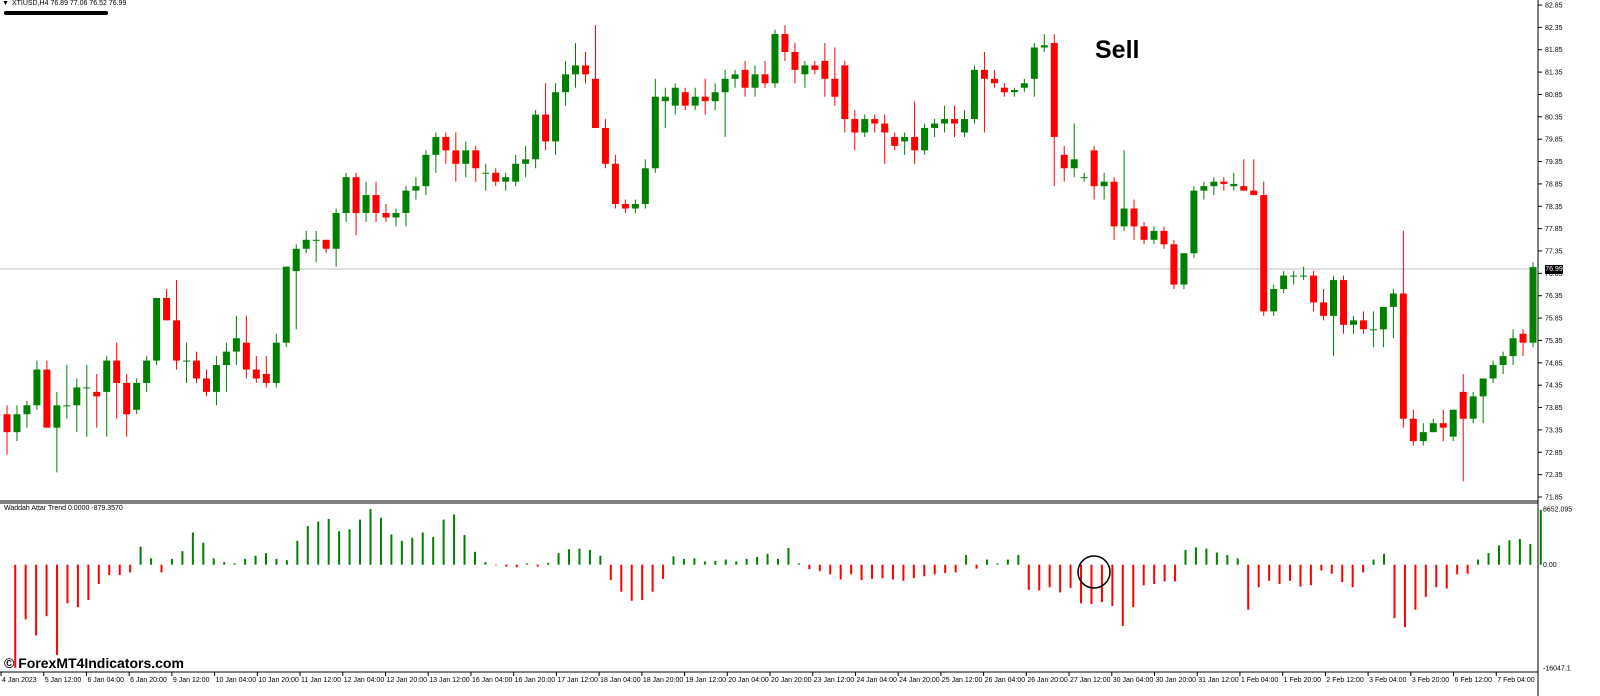 The height and width of the screenshot is (696, 1600). I want to click on dropdown-triangle-icon: ▼, so click(5, 3).